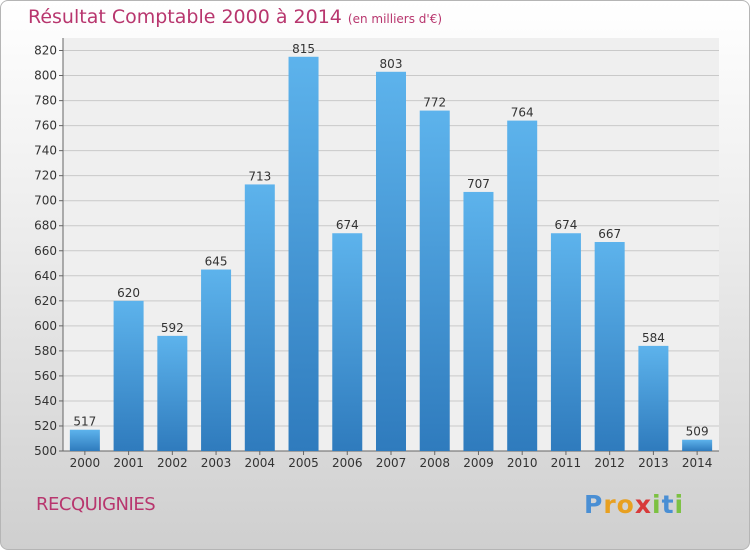  I want to click on x-tick-label: 2000, so click(85, 463).